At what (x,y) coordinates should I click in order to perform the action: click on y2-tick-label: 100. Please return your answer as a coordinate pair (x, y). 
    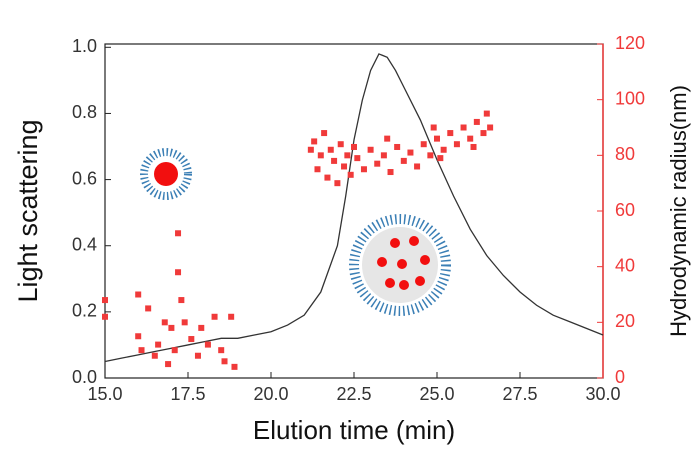
    Looking at the image, I should click on (630, 98).